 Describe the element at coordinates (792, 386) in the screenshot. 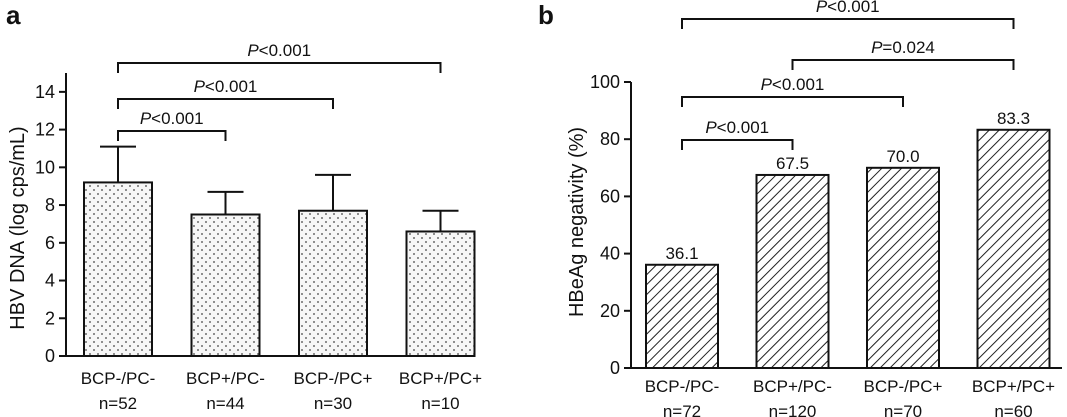

I see `panel-b-category-label: BCP+/PC-` at that location.